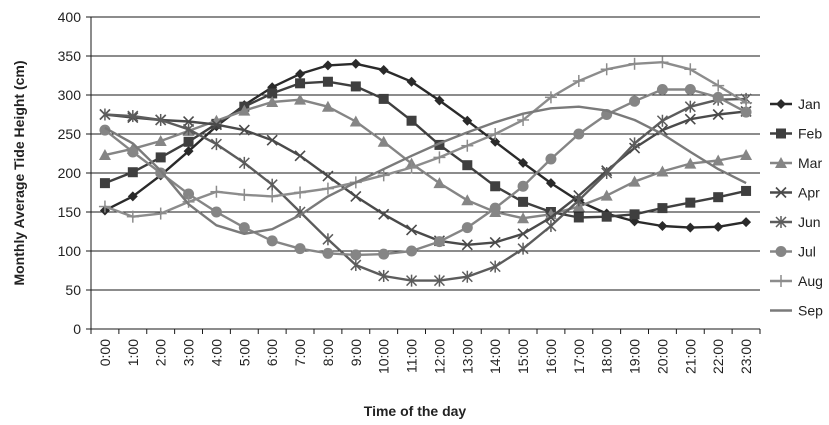 The width and height of the screenshot is (829, 425). I want to click on legend: Jan Feb Mar Apr Jun Jul Aug Sep, so click(796, 207).